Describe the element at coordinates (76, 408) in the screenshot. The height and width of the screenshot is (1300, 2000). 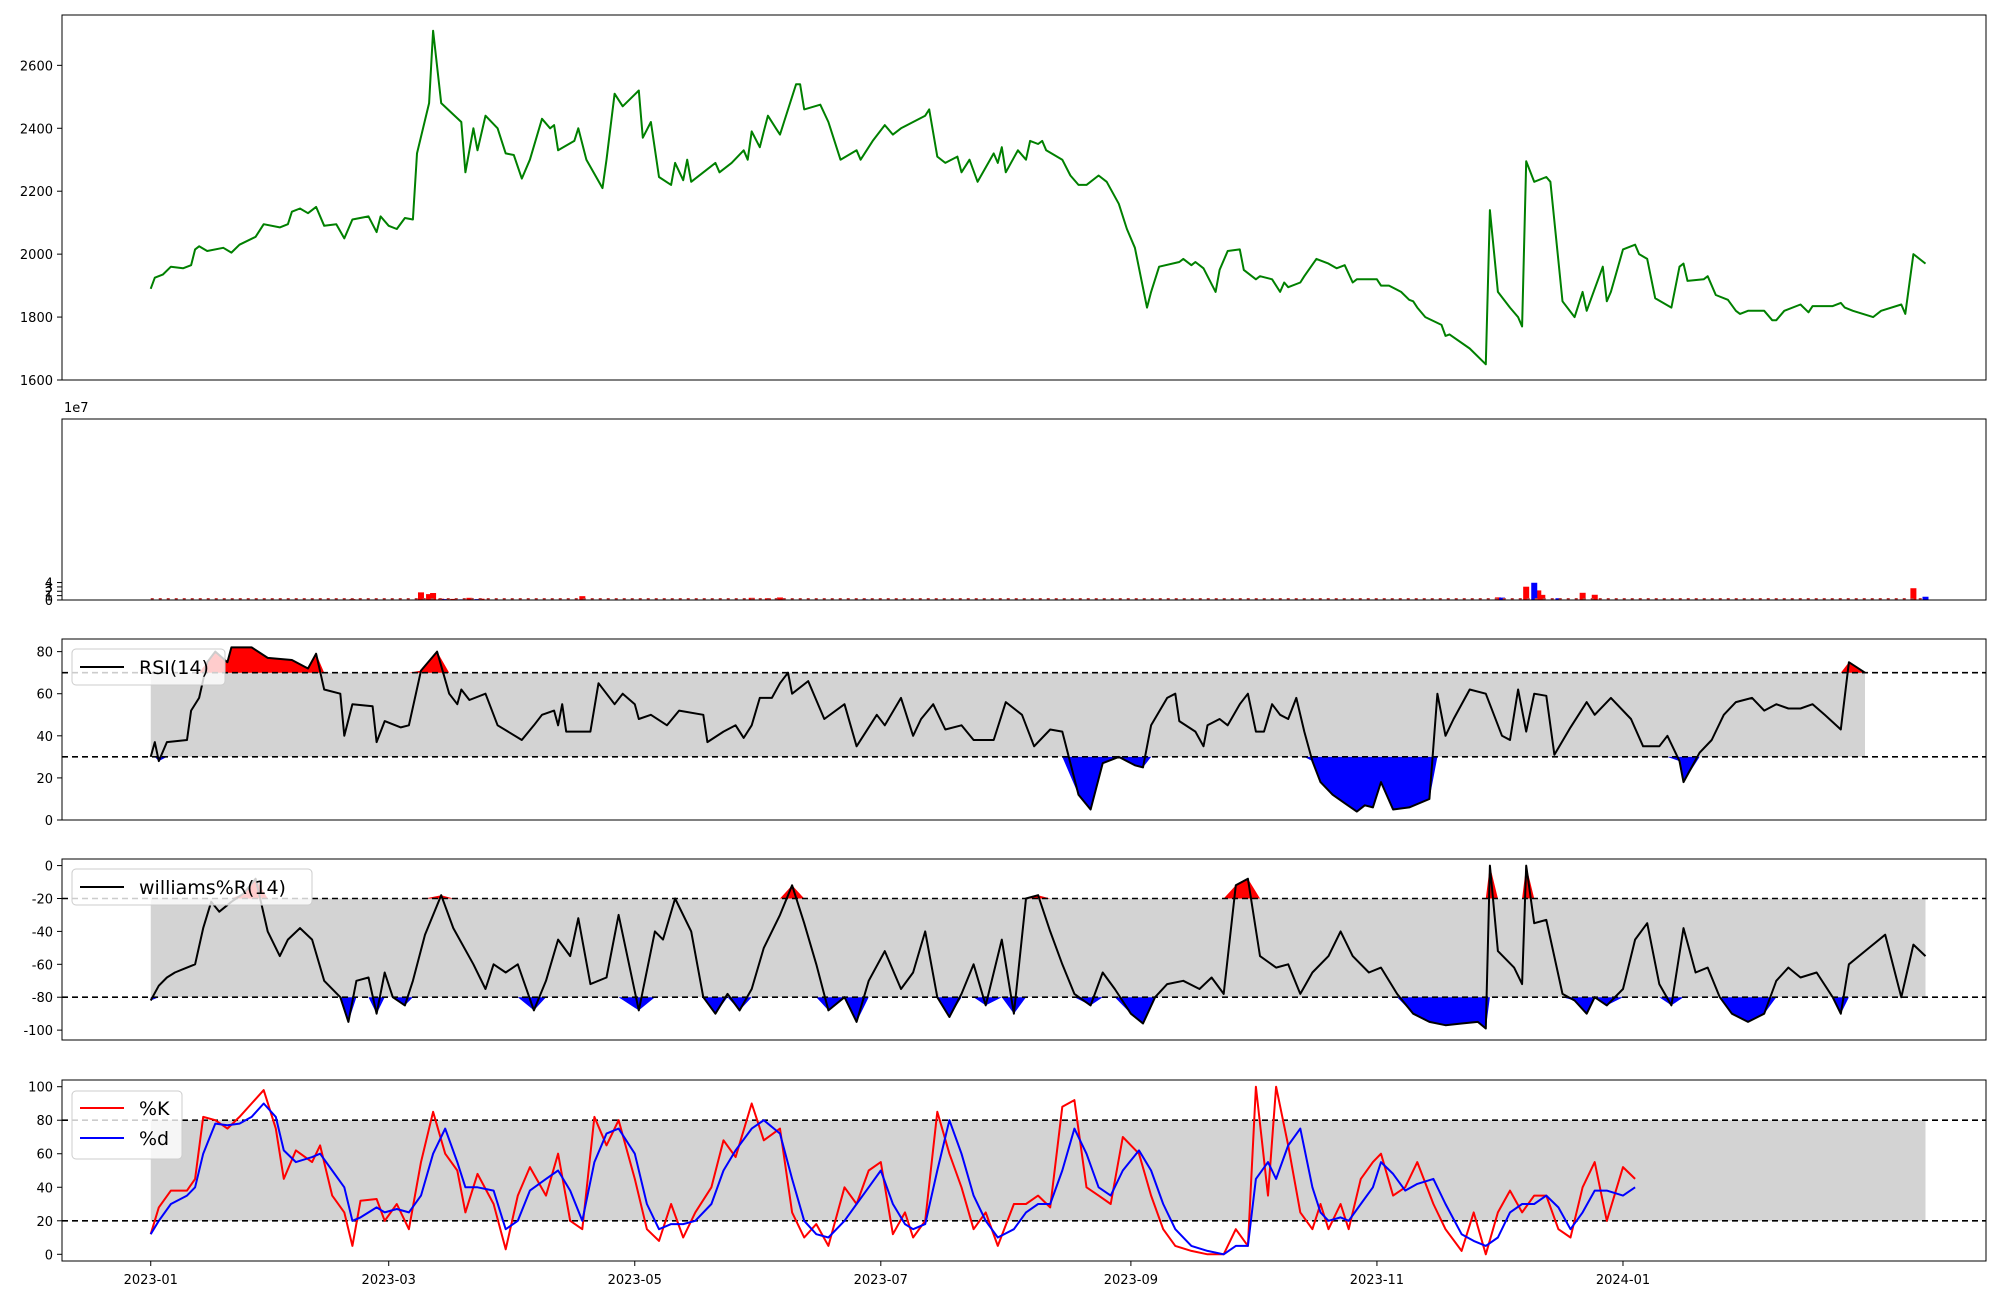
I see `volume-offset-label: 1e7` at that location.